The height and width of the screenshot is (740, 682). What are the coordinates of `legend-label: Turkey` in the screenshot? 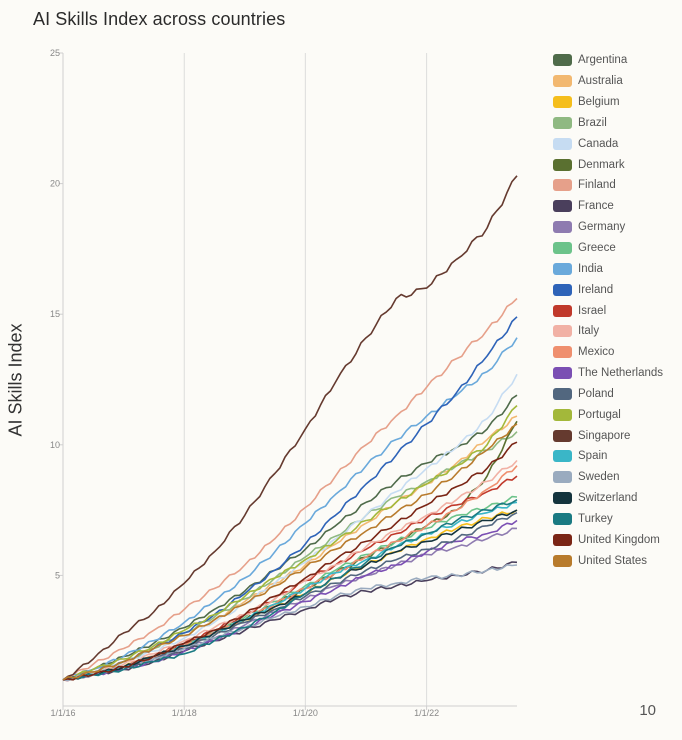 It's located at (595, 518).